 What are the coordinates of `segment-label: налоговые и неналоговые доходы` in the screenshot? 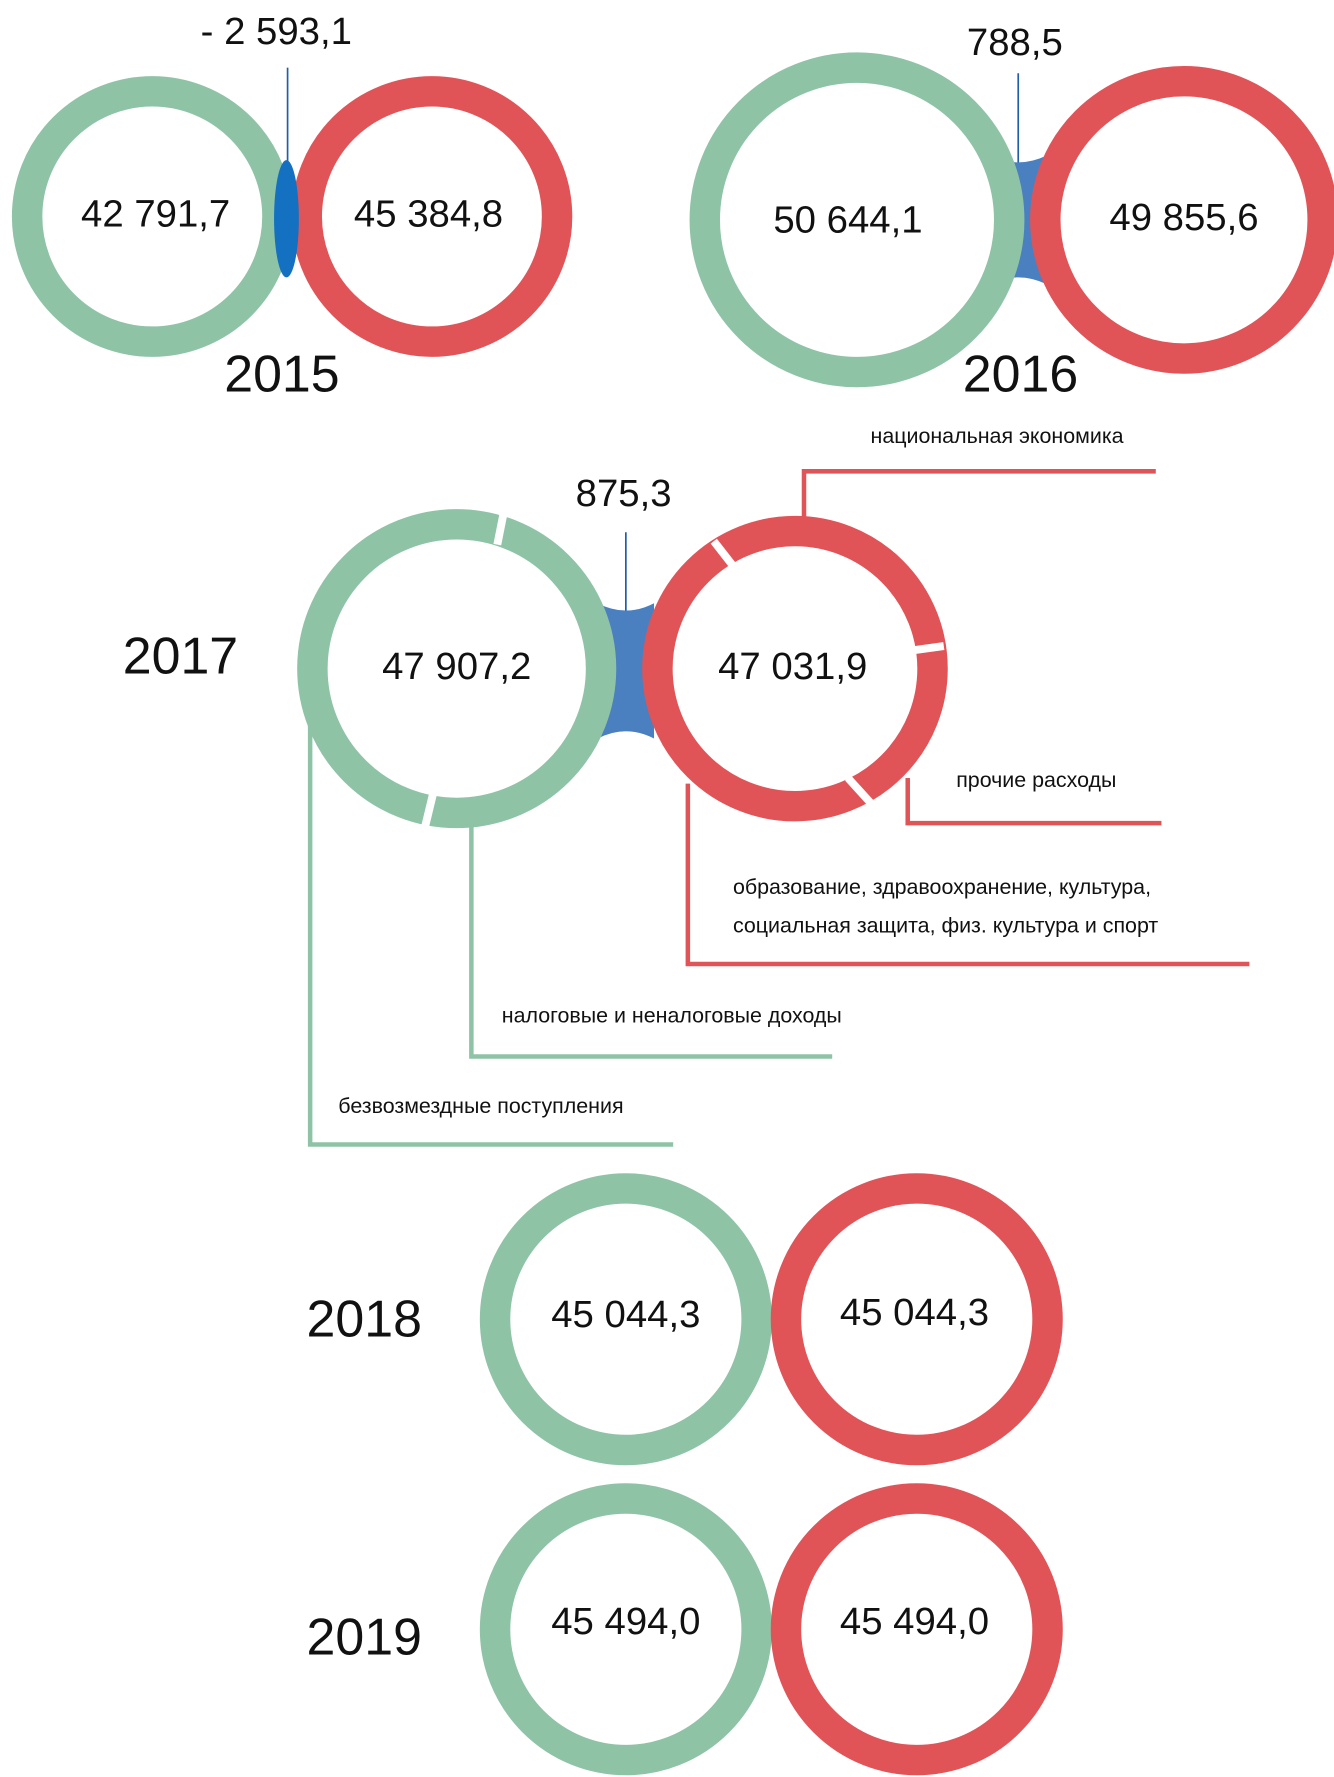 It's located at (672, 1016).